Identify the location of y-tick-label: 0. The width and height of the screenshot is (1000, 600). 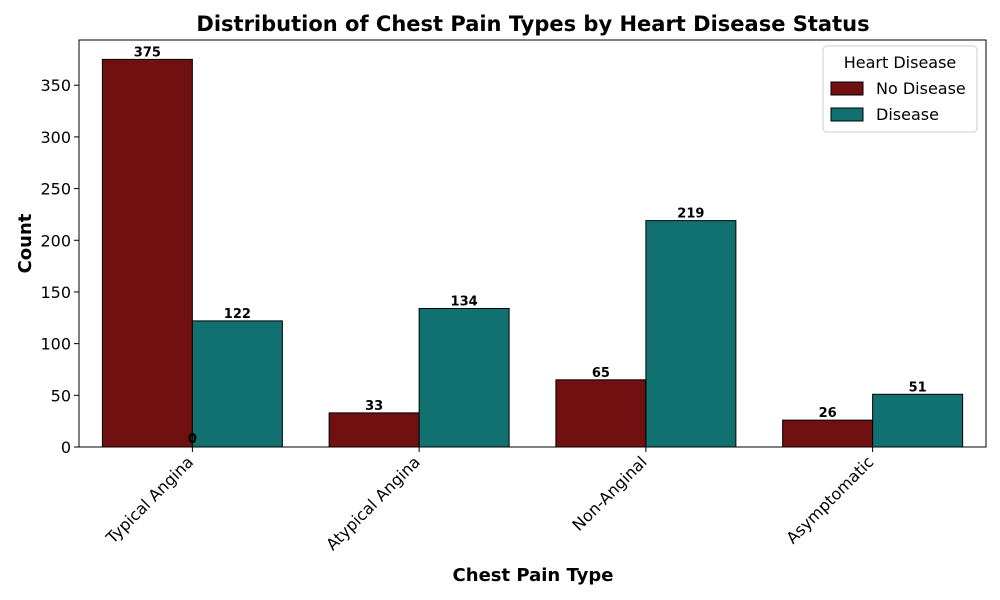
(66, 447).